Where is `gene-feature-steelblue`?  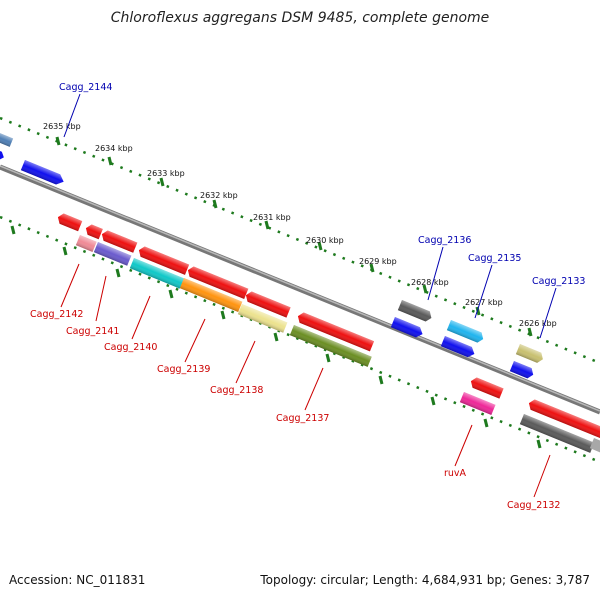 gene-feature-steelblue is located at coordinates (7, 137).